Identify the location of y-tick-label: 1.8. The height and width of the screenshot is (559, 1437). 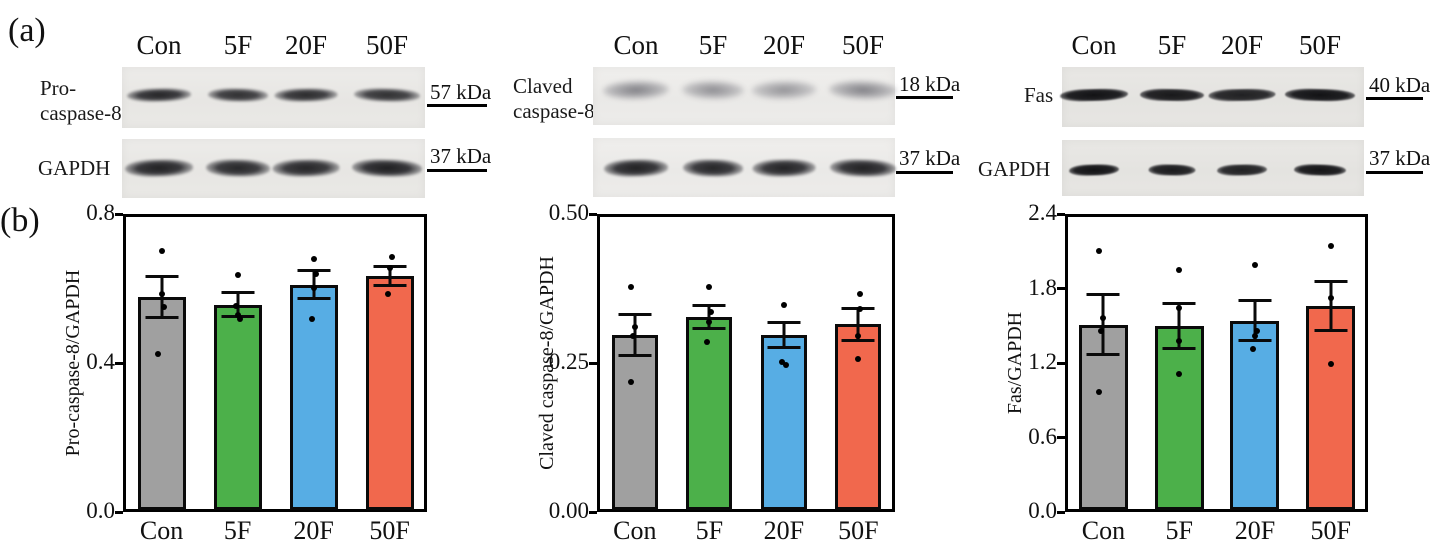
(1042, 287).